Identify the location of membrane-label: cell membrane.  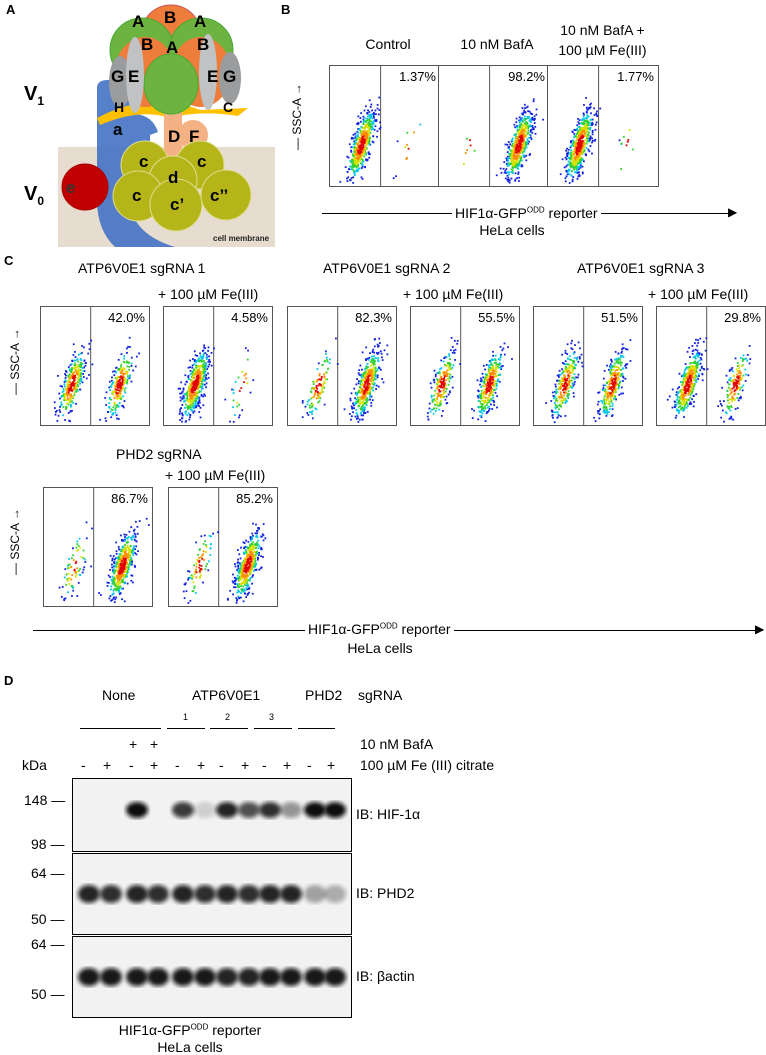
(241, 238).